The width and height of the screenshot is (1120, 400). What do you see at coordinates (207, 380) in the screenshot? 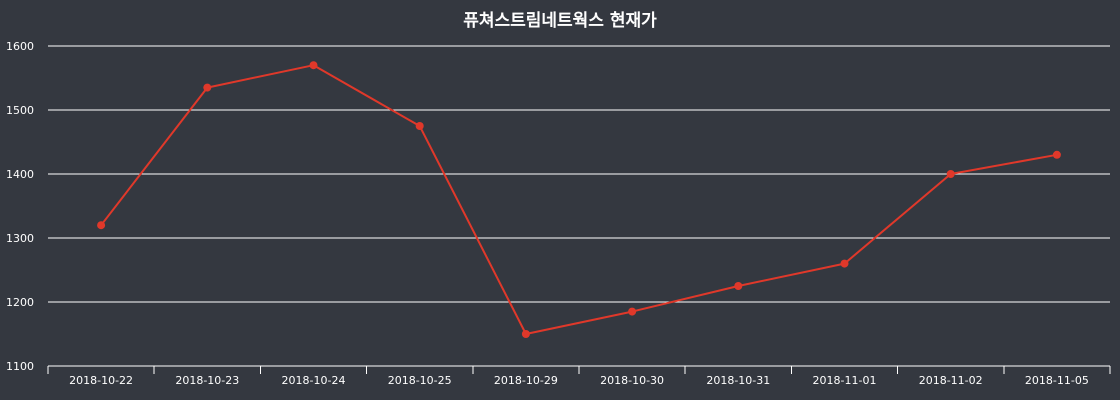
I see `x-tick-label: 2018-10-23` at bounding box center [207, 380].